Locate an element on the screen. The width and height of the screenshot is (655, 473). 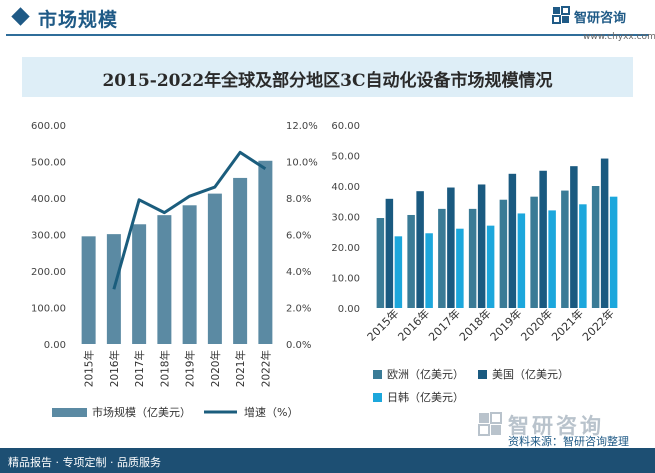
legend-bar-label: 市场规模（亿美元） is located at coordinates (141, 412).